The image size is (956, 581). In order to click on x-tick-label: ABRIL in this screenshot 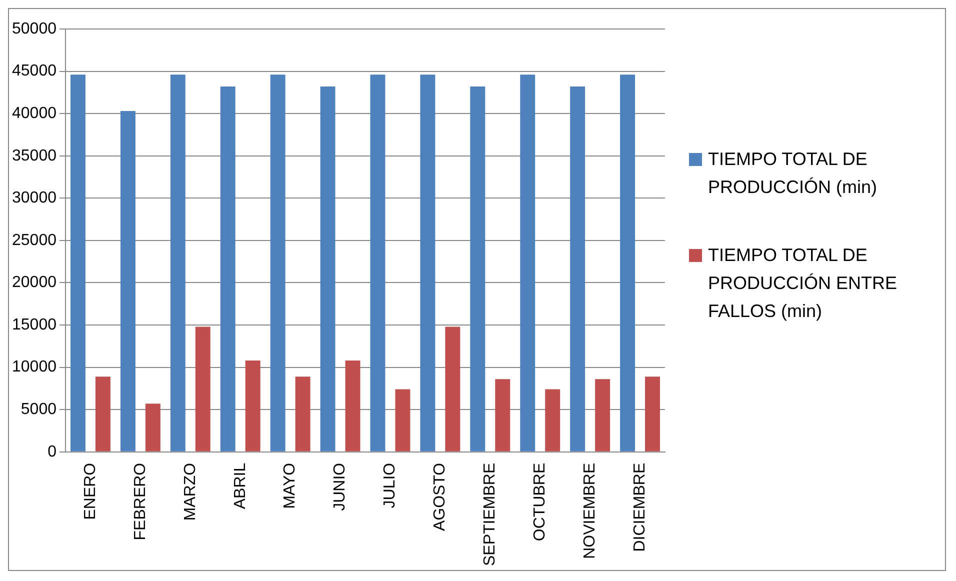, I will do `click(240, 486)`.